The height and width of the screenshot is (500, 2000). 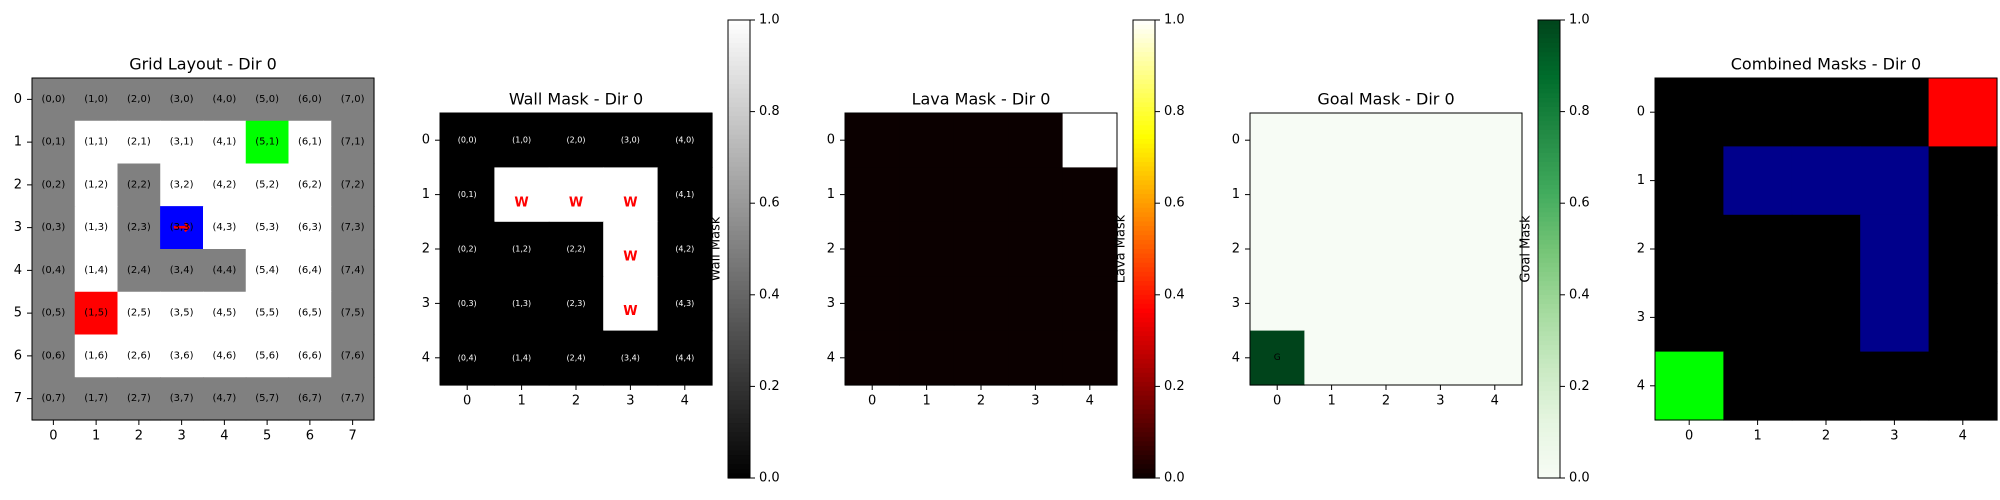 I want to click on cell-label: W, so click(x=630, y=257).